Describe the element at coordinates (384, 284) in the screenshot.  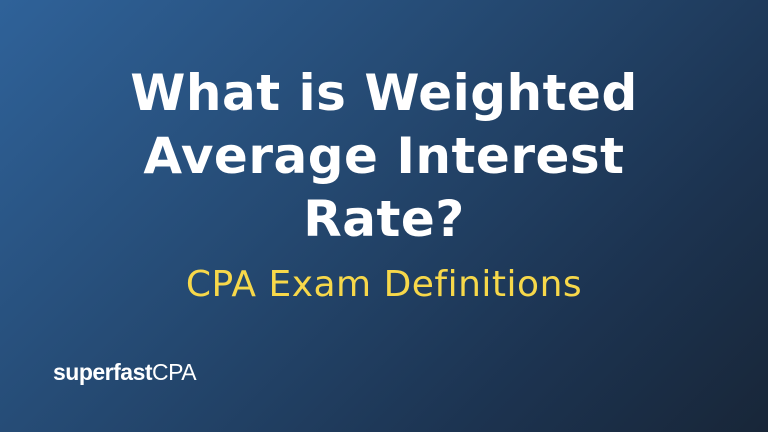
I see `subtitle: CPA Exam Definitions` at that location.